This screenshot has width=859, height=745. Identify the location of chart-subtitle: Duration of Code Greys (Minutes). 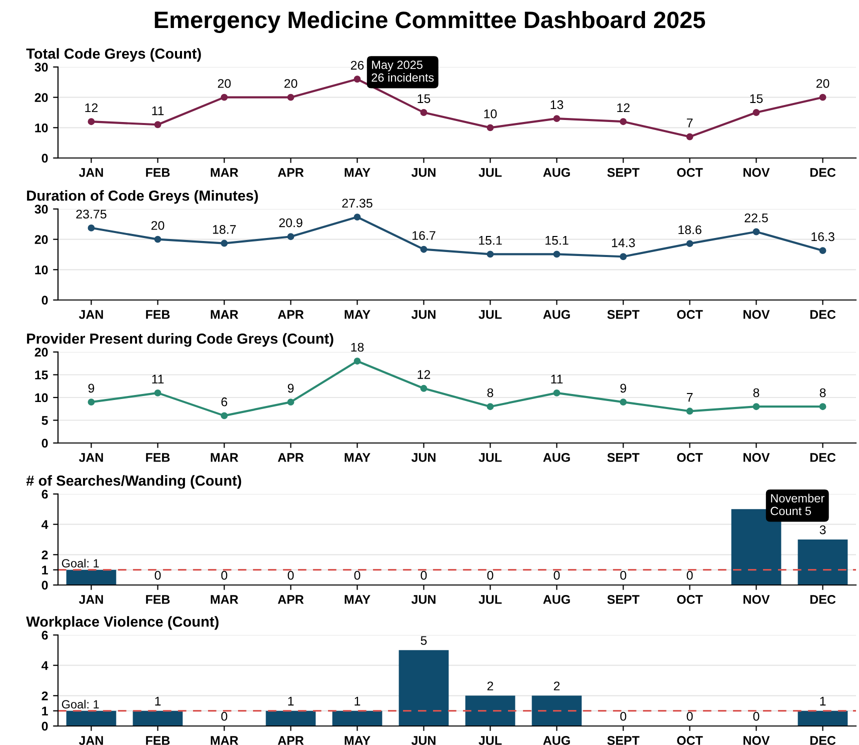
(142, 197).